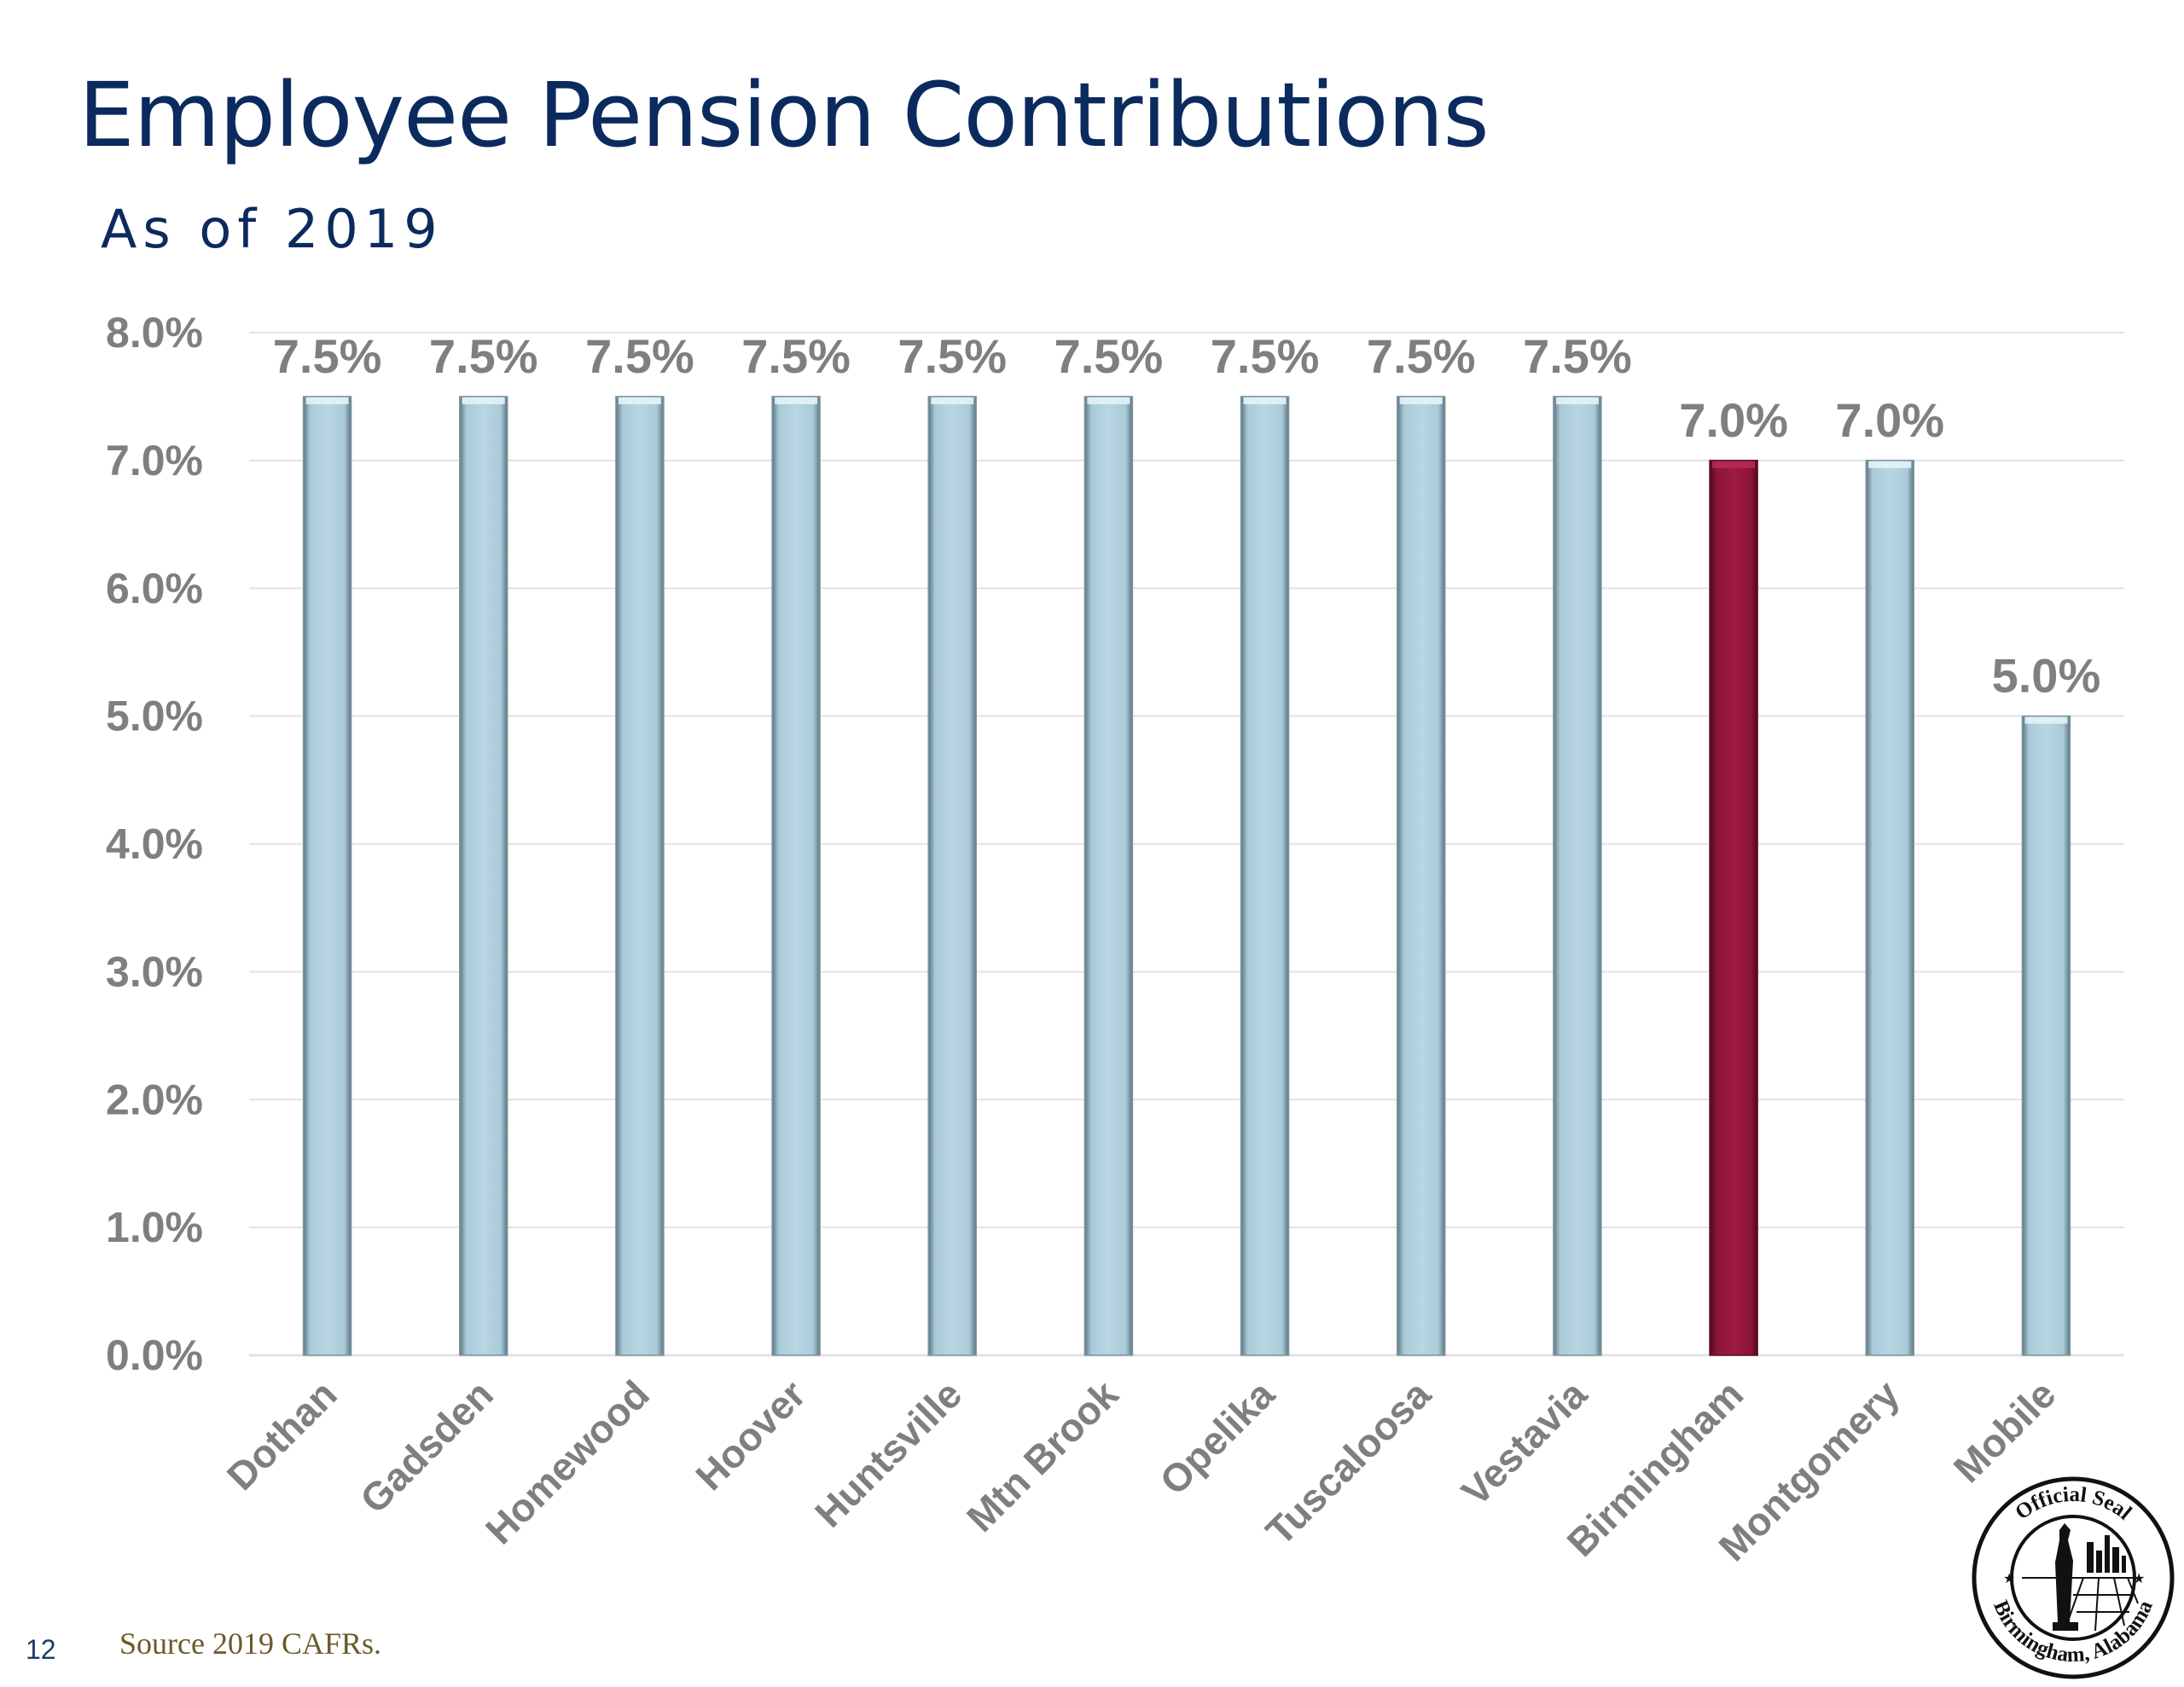  I want to click on x-category-label: Tuscaloosa, so click(1348, 1463).